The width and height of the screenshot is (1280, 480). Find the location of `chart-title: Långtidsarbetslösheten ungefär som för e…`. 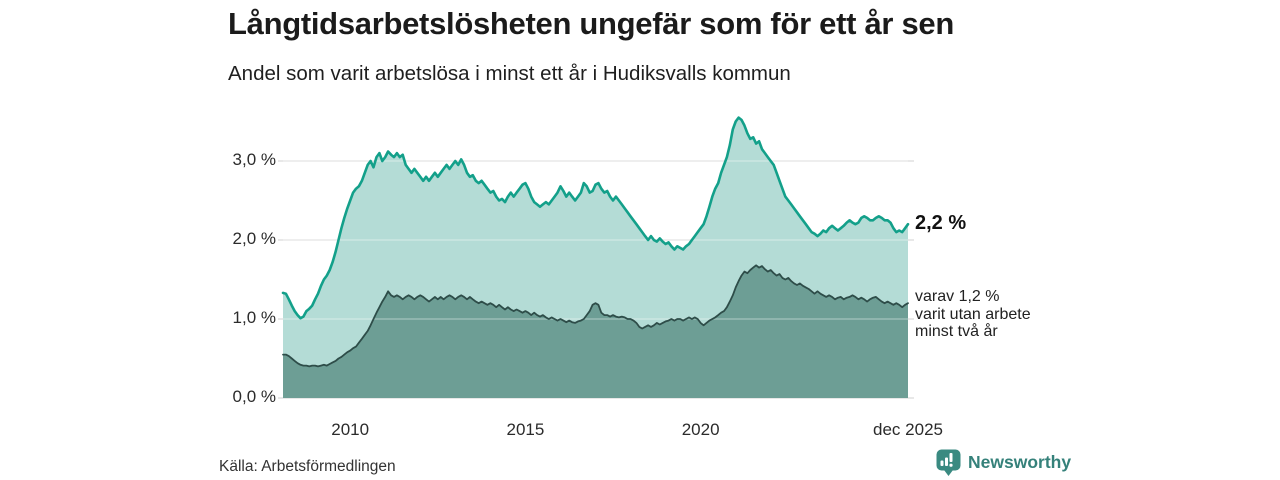

chart-title: Långtidsarbetslösheten ungefär som för e… is located at coordinates (591, 23).